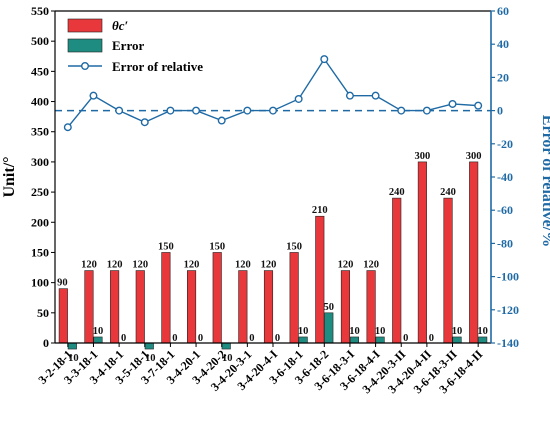 The width and height of the screenshot is (550, 431). I want to click on right-tick-label: 0, so click(500, 111).